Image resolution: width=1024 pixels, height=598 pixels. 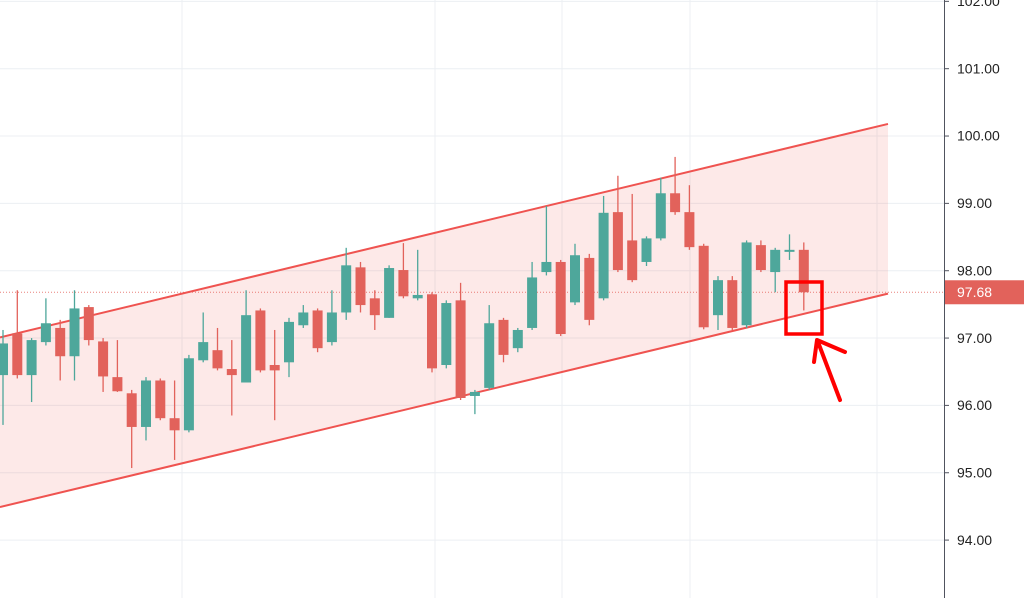 I want to click on highlight, so click(x=815, y=341).